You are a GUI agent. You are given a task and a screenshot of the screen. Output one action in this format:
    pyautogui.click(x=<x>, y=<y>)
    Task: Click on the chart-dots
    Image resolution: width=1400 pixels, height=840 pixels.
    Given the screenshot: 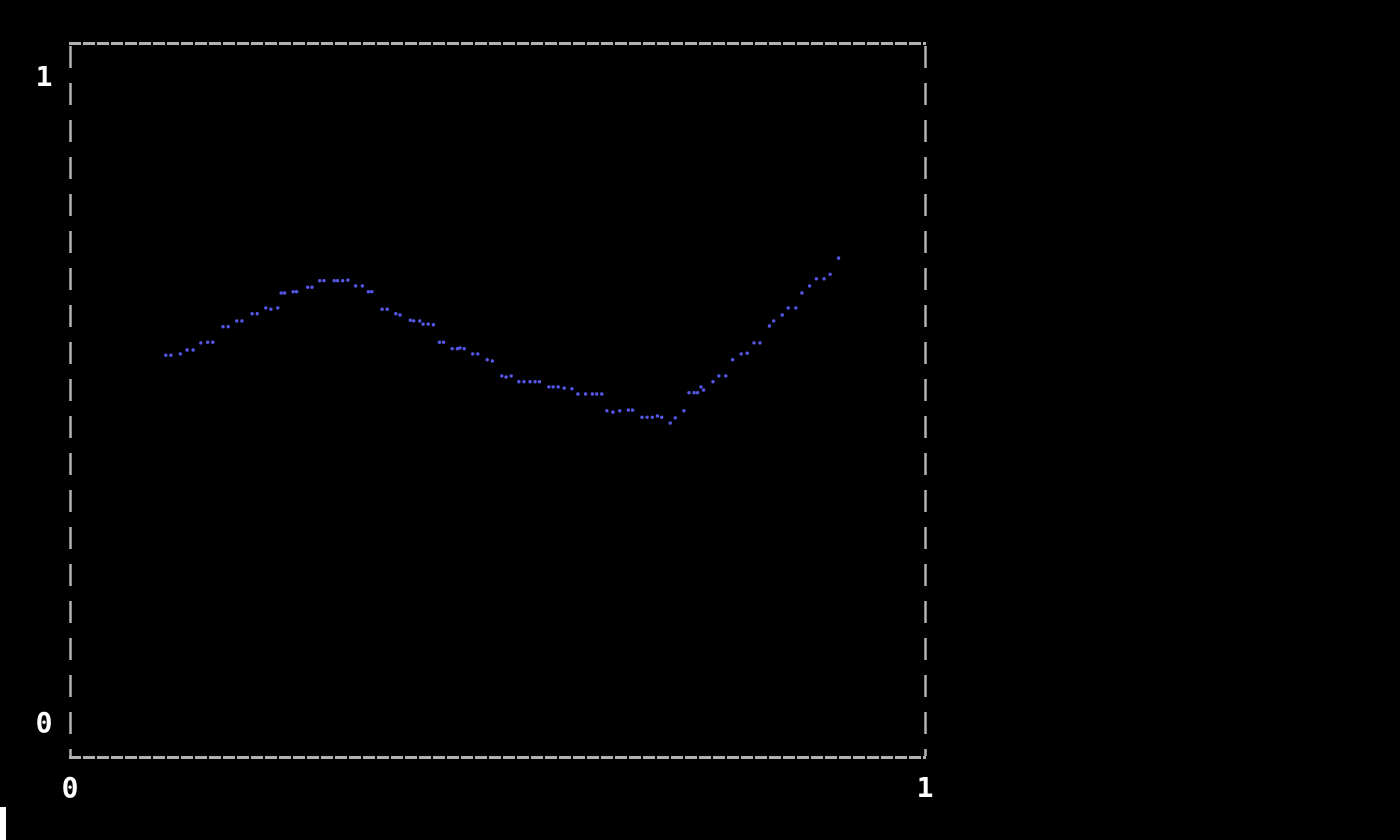 What is the action you would take?
    pyautogui.click(x=502, y=340)
    